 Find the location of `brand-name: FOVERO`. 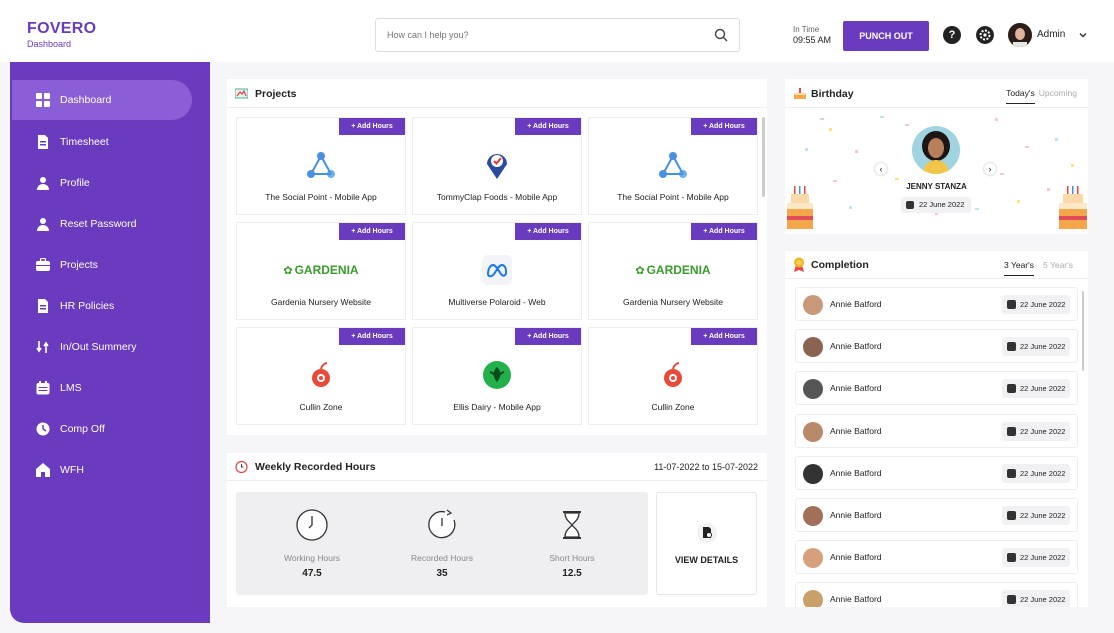

brand-name: FOVERO is located at coordinates (62, 28).